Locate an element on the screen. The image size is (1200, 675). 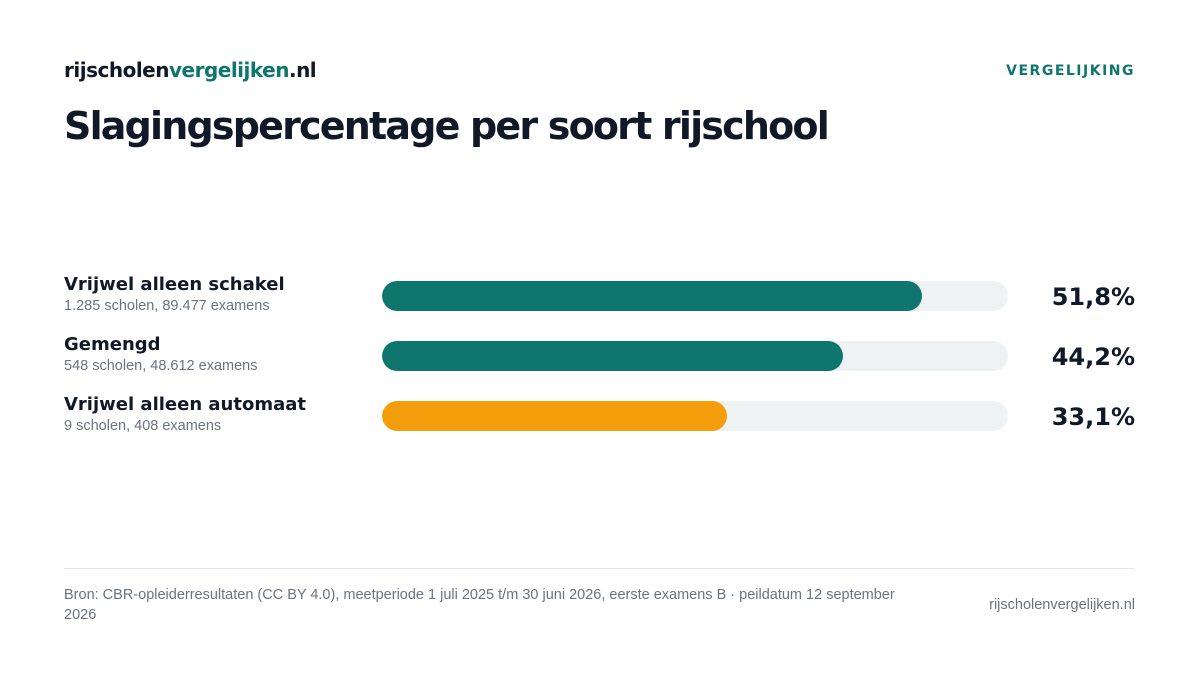
brand-prefix: rijscholen is located at coordinates (116, 70).